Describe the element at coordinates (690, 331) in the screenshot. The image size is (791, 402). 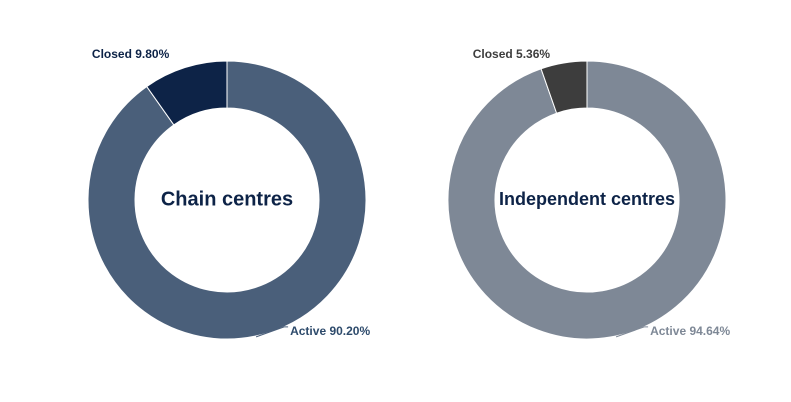
I see `independent-active-label: Active 94.64%` at that location.